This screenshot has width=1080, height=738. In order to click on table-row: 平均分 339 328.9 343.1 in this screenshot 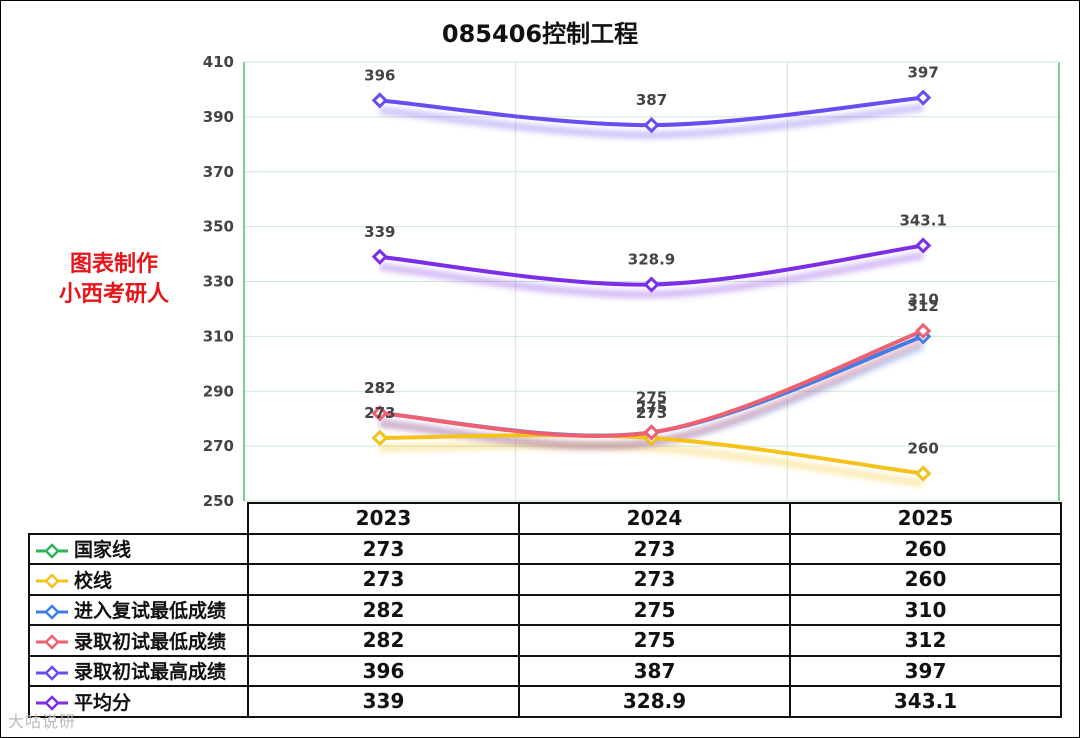, I will do `click(545, 701)`.